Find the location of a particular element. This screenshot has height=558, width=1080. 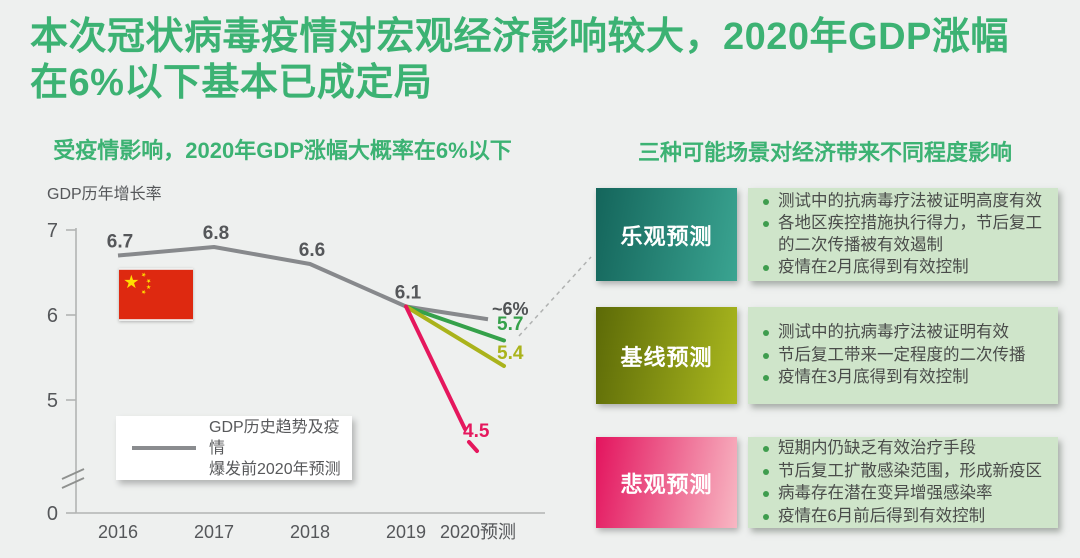

bullet-item: 疫情在6月前后得到有效控制 is located at coordinates (899, 517).